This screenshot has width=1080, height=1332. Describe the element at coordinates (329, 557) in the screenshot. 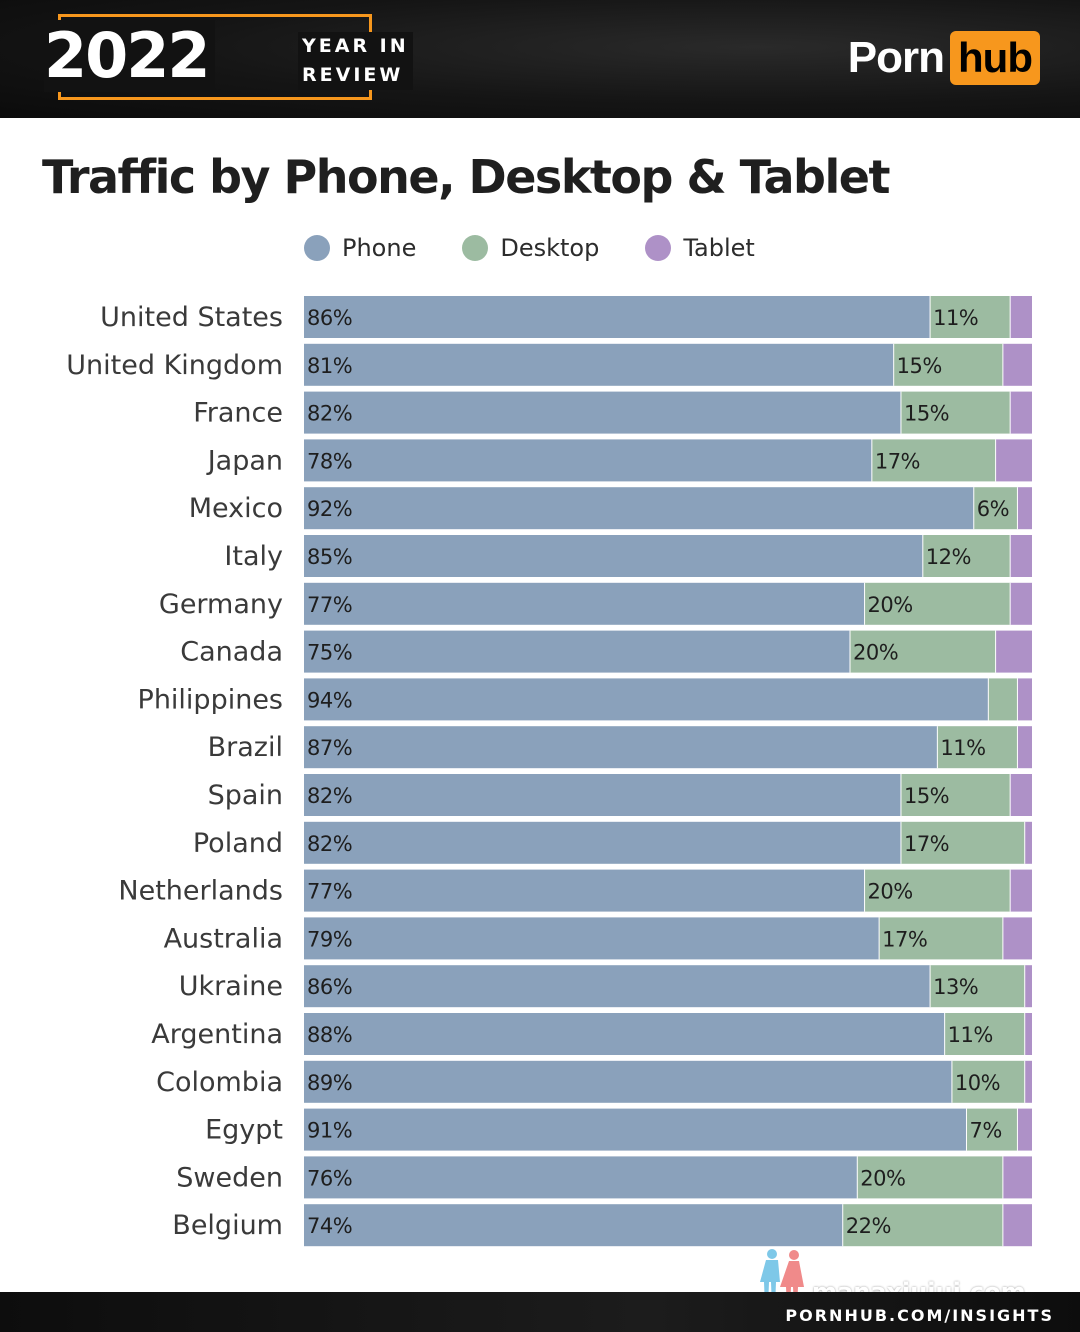

I see `data-label-phone-italy: 85%` at that location.